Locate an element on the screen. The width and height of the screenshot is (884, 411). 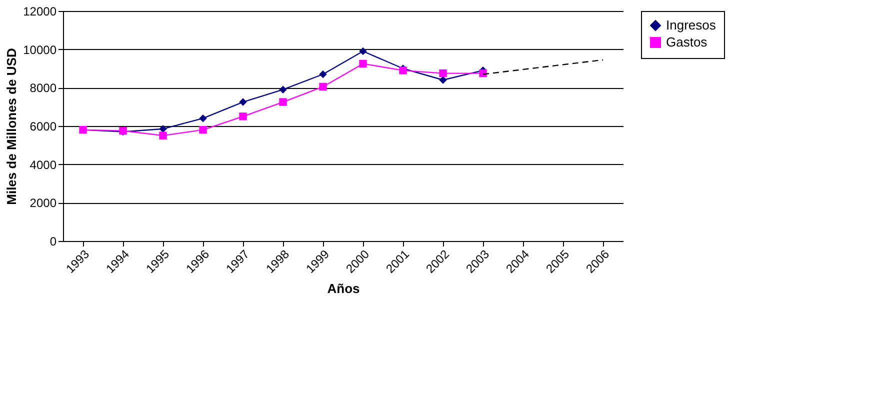
legend-label: Ingresos is located at coordinates (691, 25).